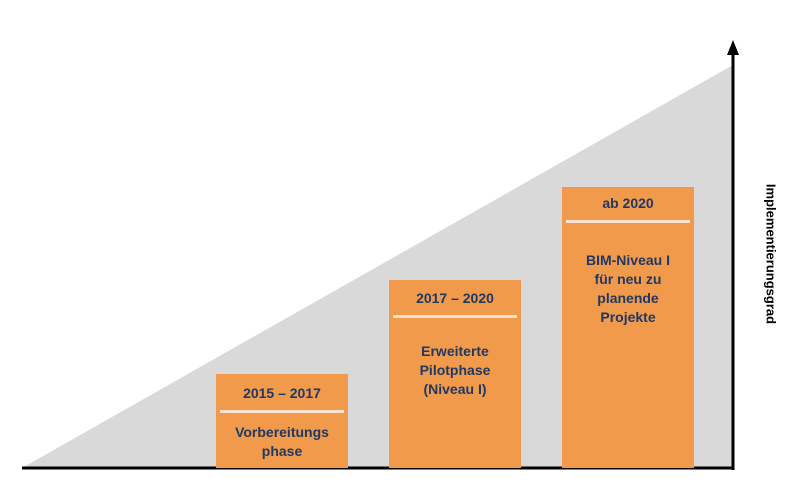 The image size is (806, 500). I want to click on phase-period-label: ab 2020, so click(628, 203).